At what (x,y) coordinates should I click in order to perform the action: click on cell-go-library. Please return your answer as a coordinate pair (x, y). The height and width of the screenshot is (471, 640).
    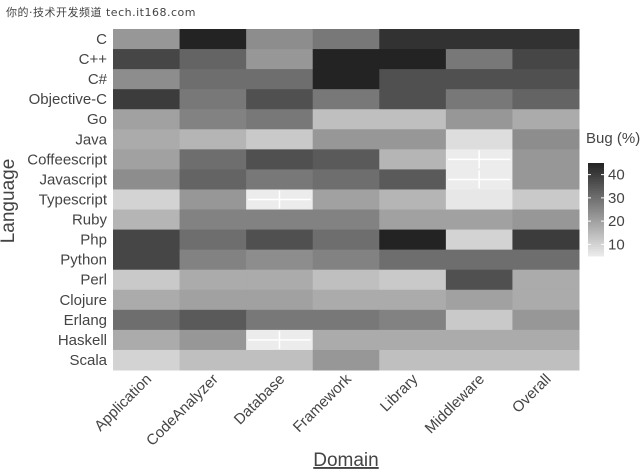
    Looking at the image, I should click on (413, 119).